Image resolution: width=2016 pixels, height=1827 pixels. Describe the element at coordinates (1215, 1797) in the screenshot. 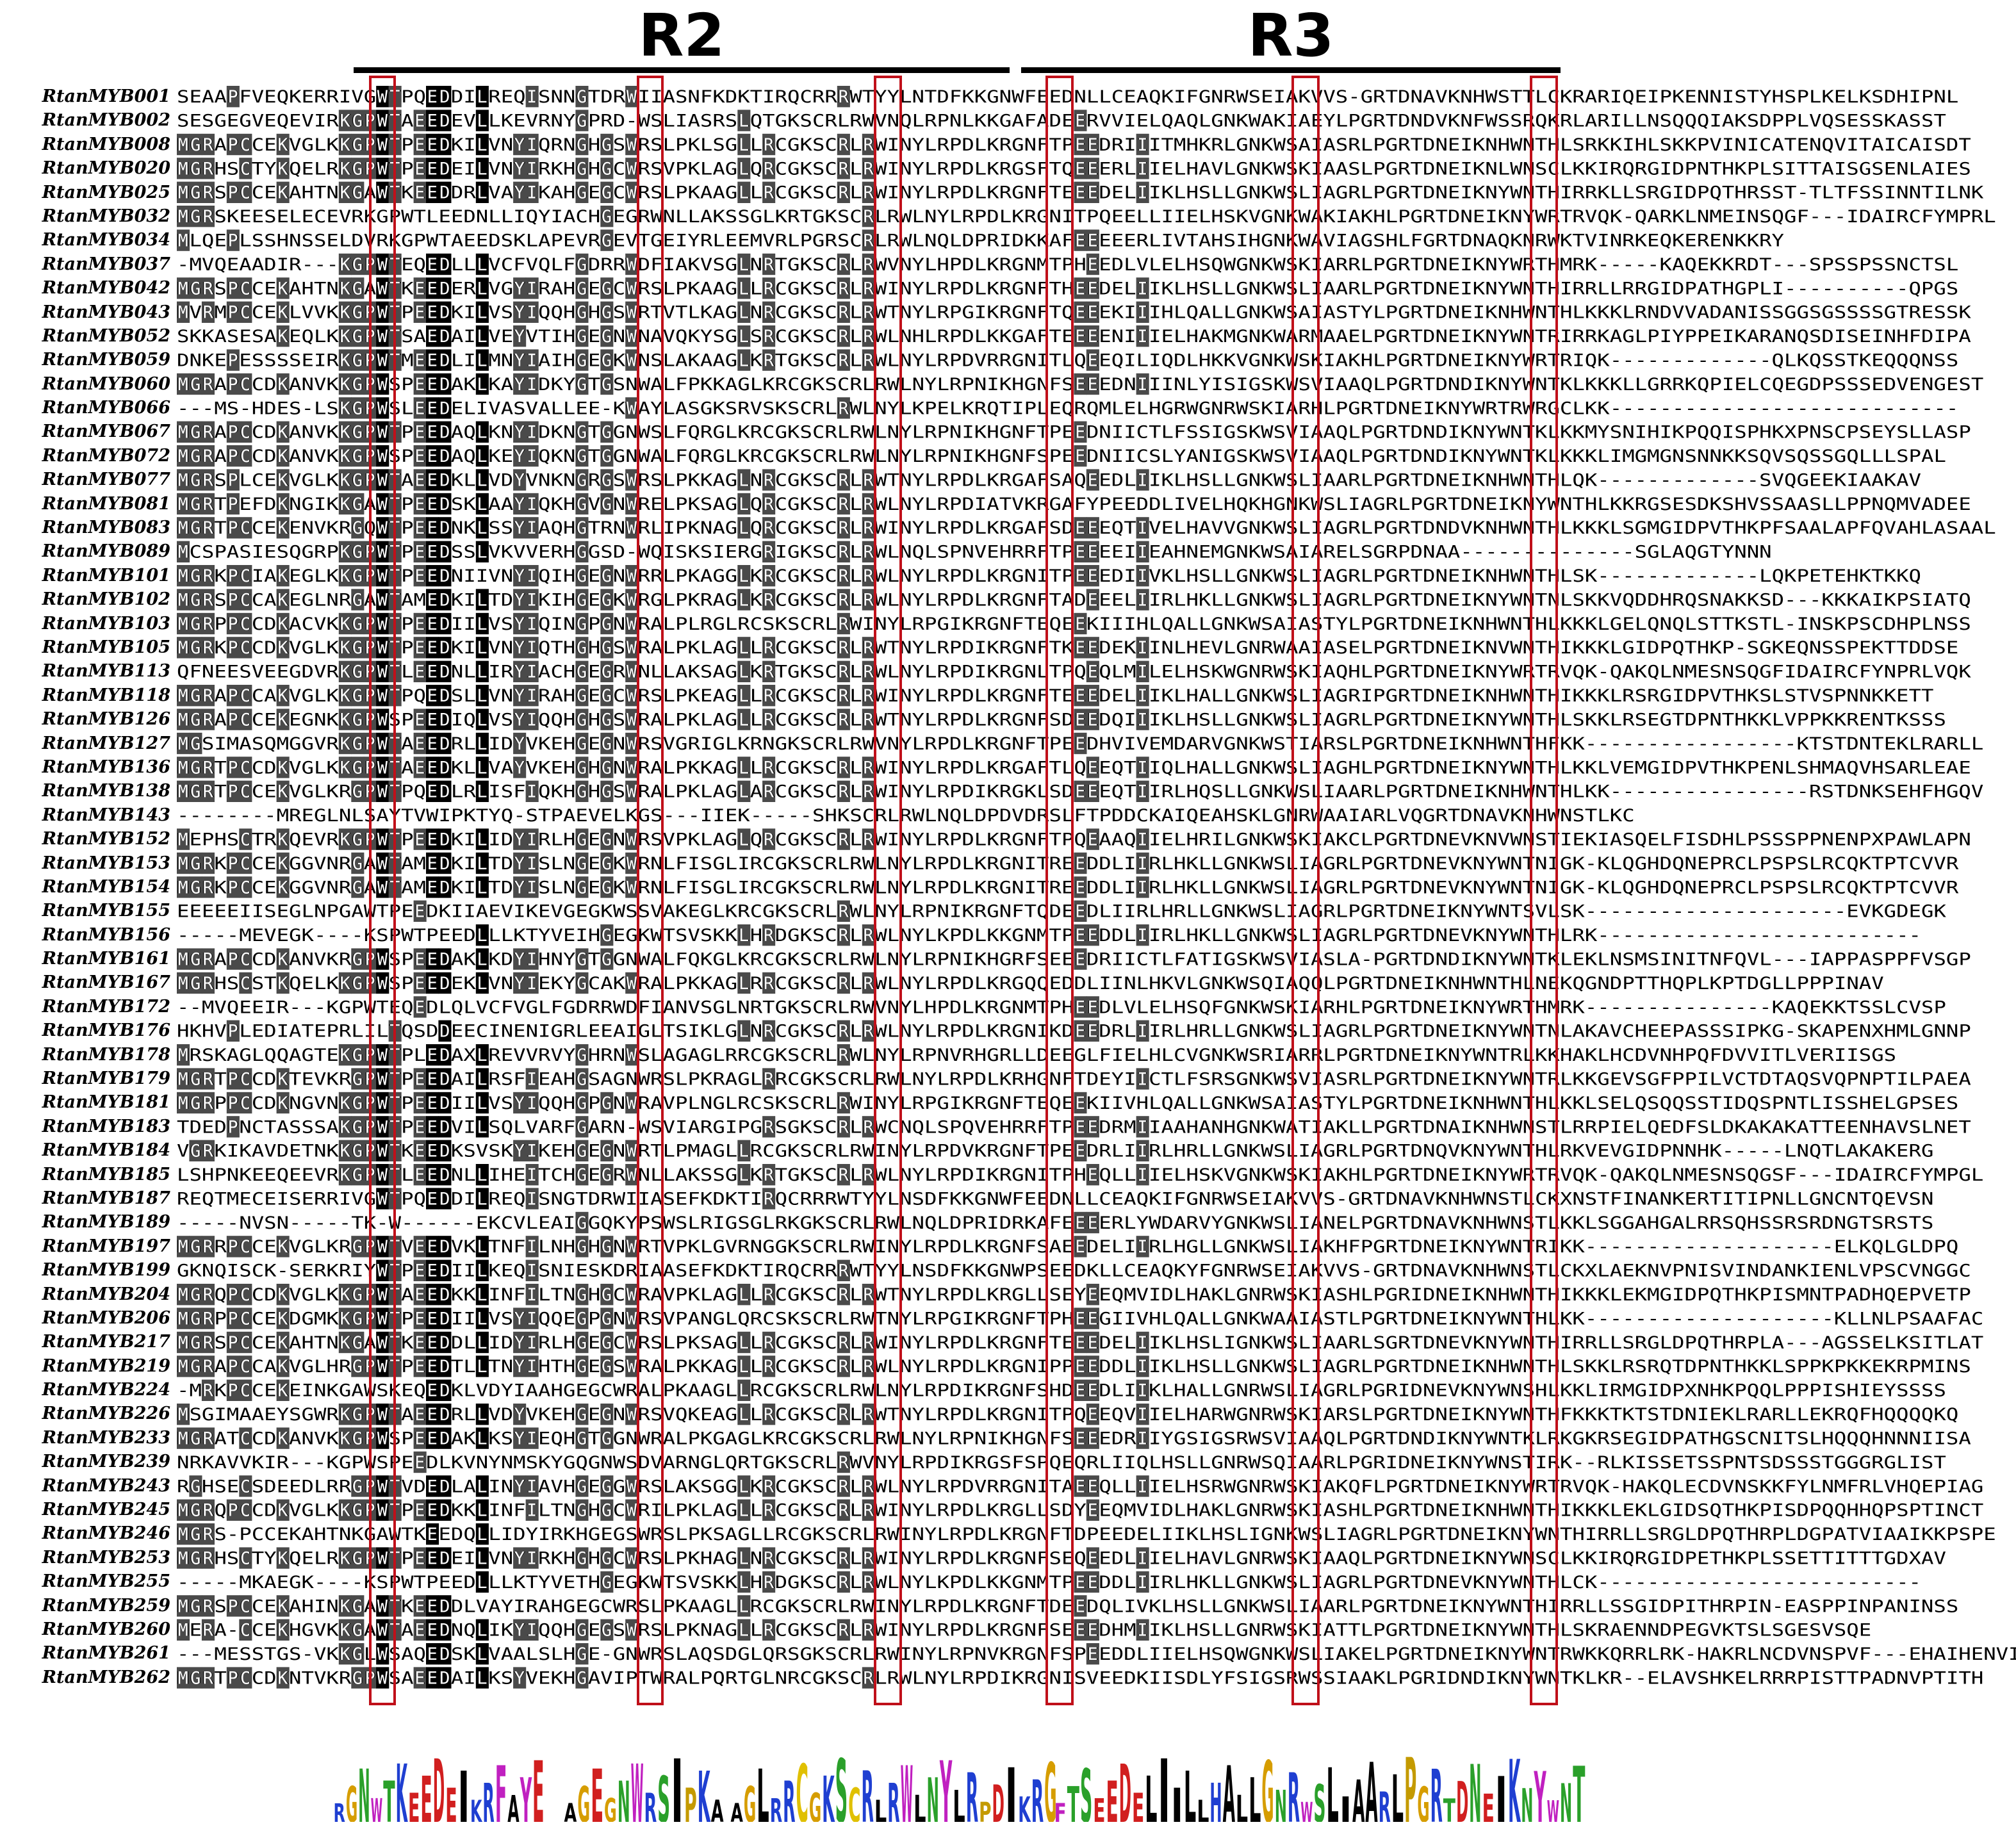

I see `logo-residue: H` at that location.